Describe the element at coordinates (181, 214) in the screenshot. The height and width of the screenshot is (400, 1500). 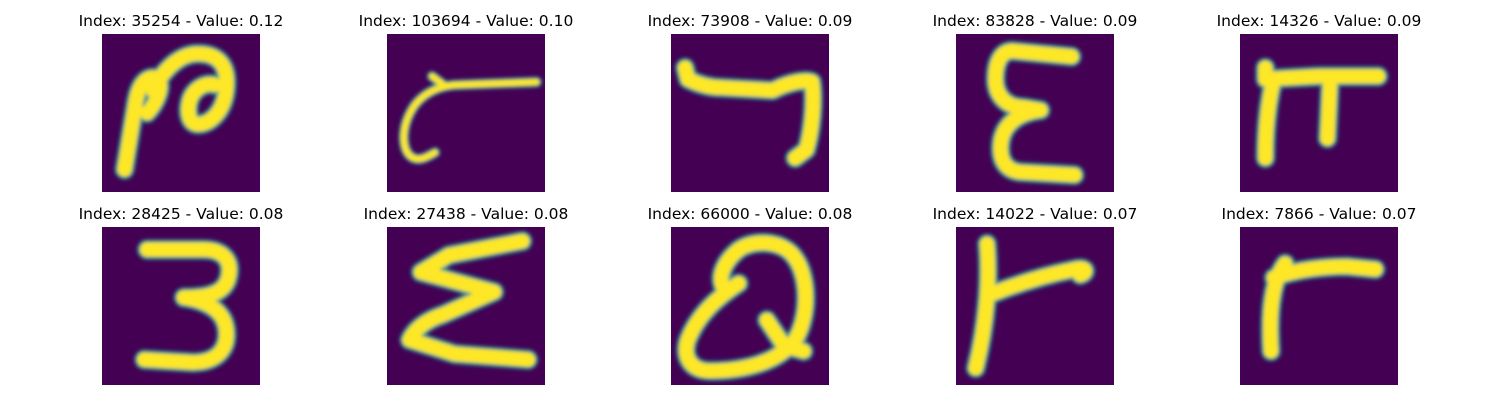
I see `panel-title: Index: 28425 - Value: 0.08` at that location.